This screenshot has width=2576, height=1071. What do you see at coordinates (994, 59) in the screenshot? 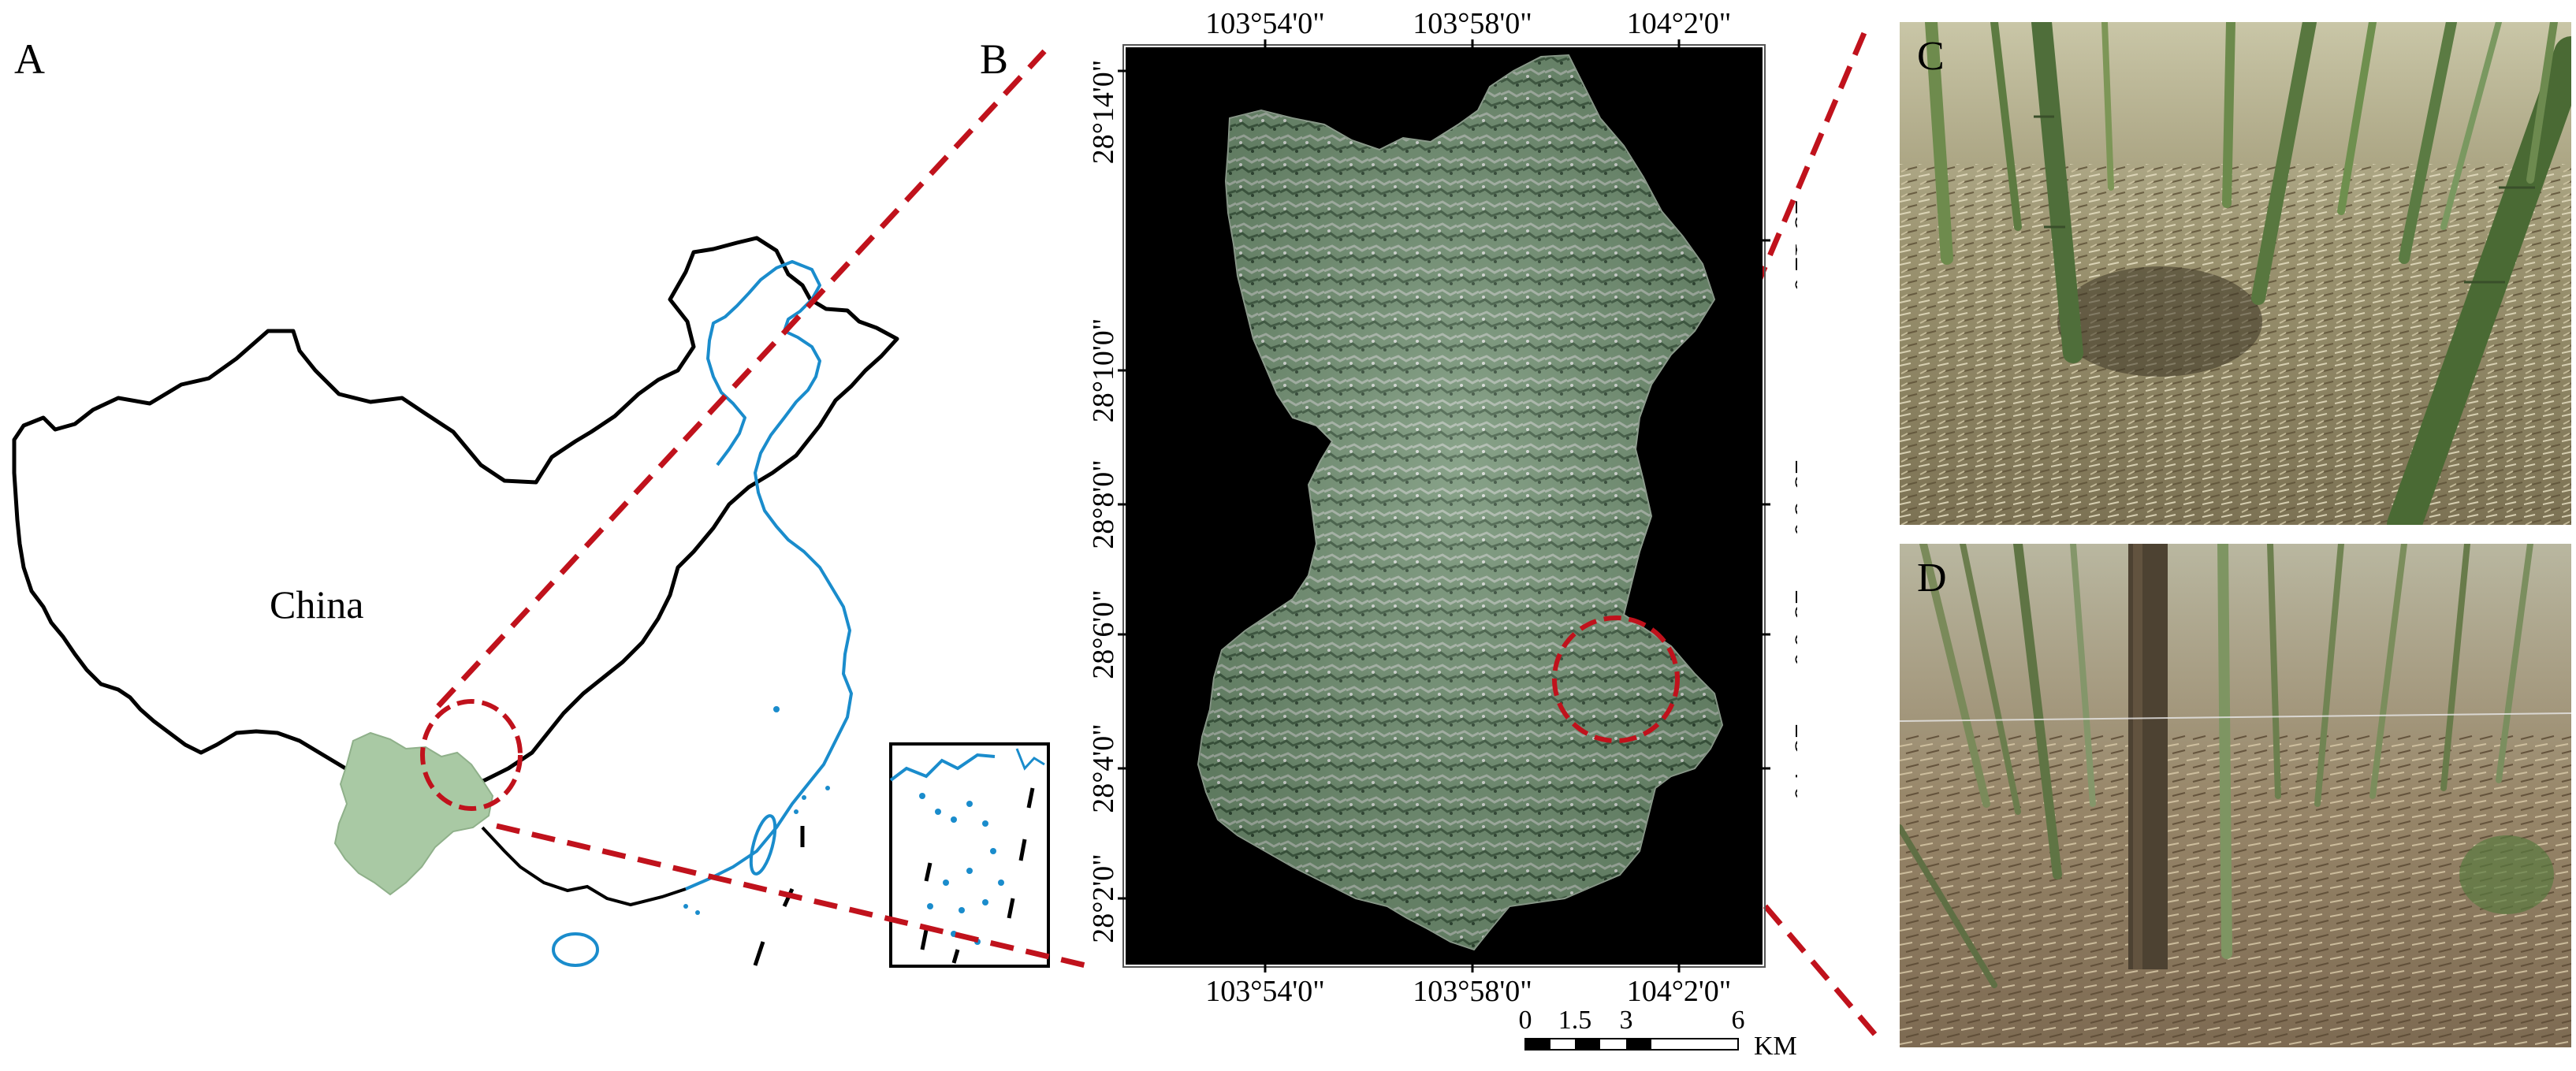
I see `panel-b-label: B` at bounding box center [994, 59].